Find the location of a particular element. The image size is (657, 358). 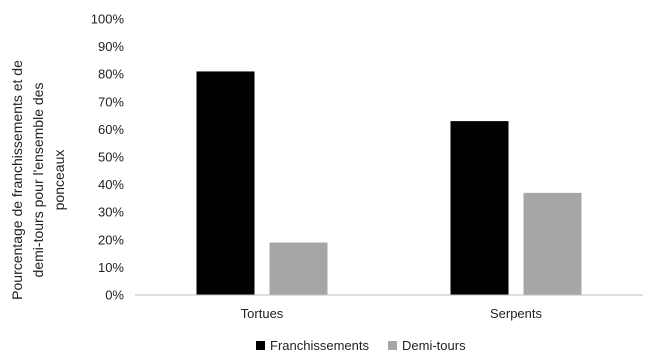

y-tick-label: 80% is located at coordinates (111, 74).